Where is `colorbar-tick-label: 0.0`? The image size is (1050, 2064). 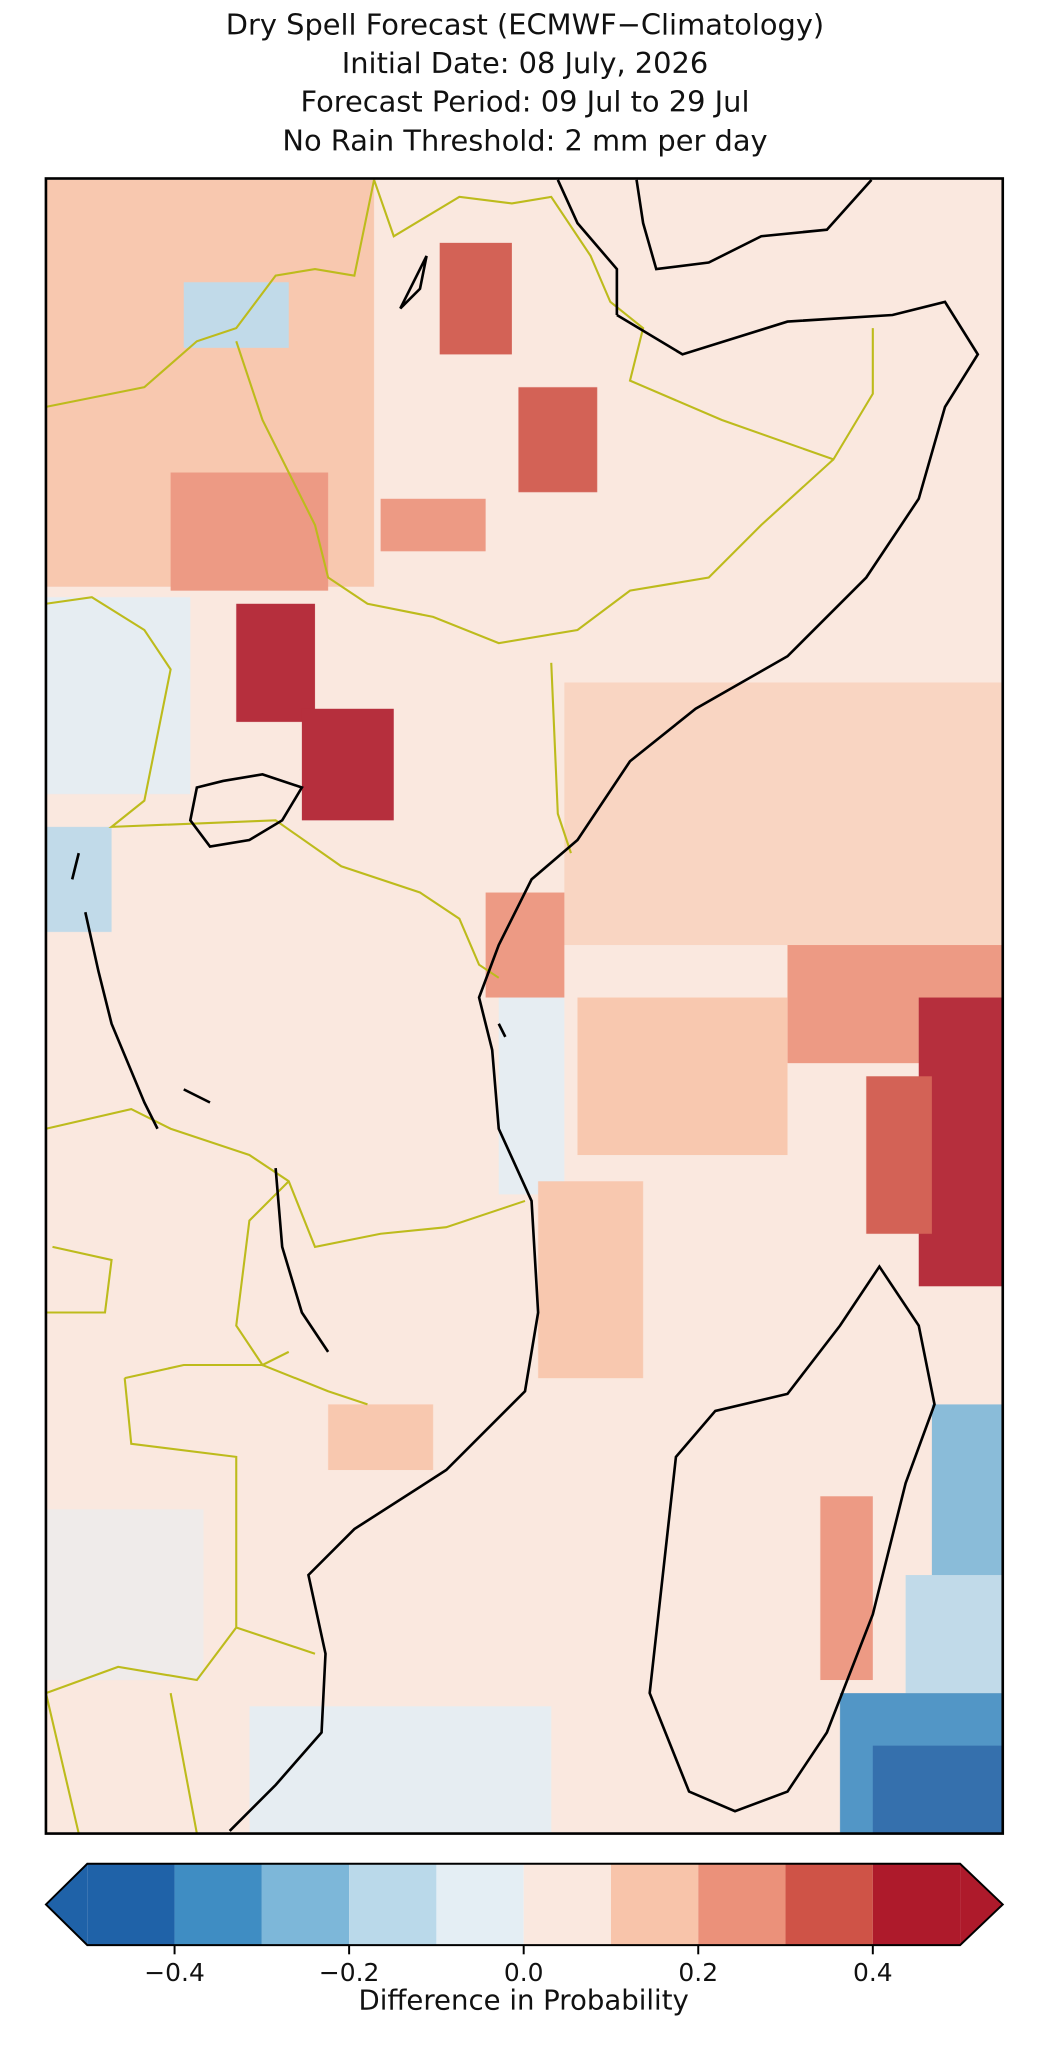 colorbar-tick-label: 0.0 is located at coordinates (524, 1972).